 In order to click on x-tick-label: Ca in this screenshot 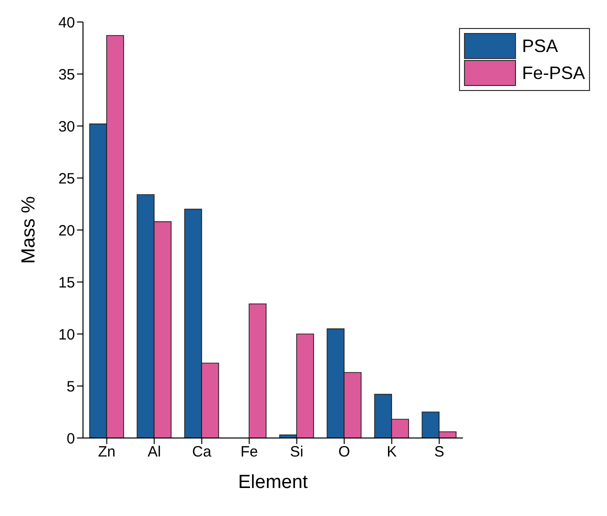, I will do `click(202, 452)`.